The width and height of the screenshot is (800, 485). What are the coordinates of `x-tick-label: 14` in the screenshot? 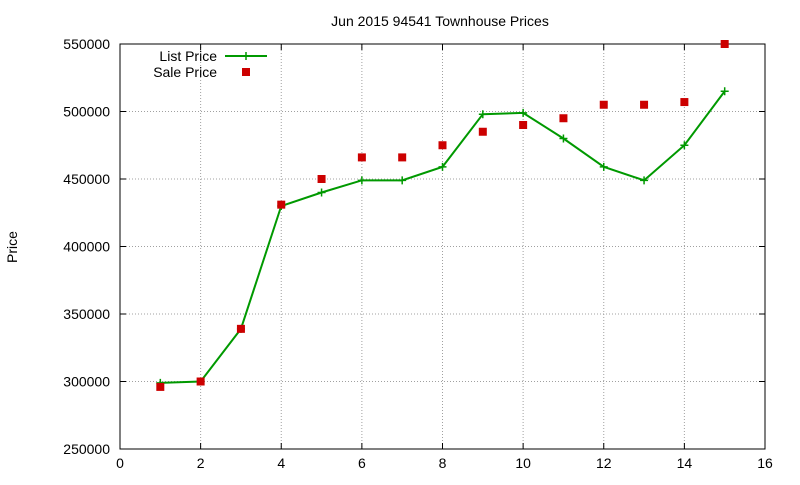 It's located at (685, 463).